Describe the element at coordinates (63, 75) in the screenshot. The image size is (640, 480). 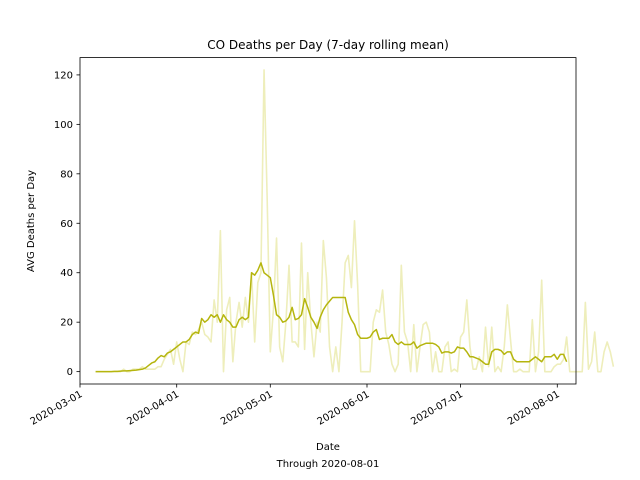
I see `y-tick-label: 120` at that location.